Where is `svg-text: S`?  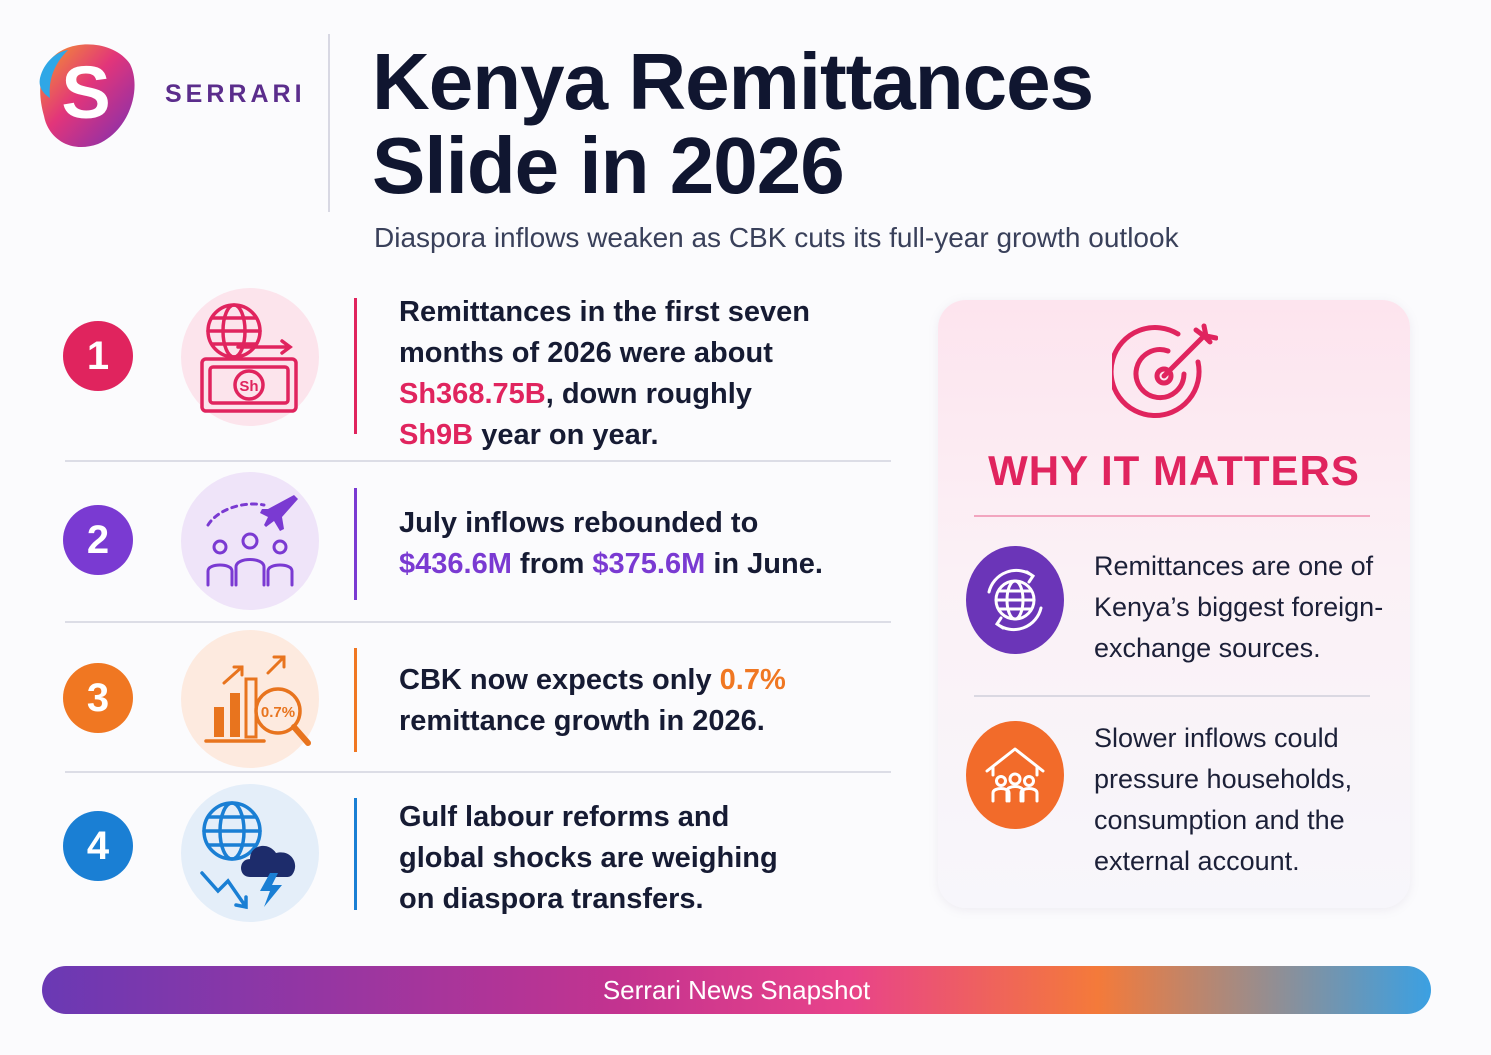
svg-text: S is located at coordinates (85, 92).